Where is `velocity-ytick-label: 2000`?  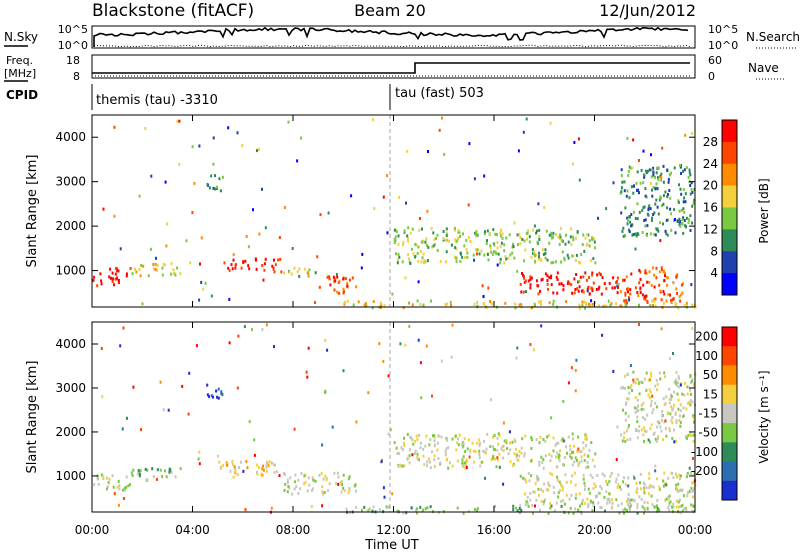 velocity-ytick-label: 2000 is located at coordinates (70, 432).